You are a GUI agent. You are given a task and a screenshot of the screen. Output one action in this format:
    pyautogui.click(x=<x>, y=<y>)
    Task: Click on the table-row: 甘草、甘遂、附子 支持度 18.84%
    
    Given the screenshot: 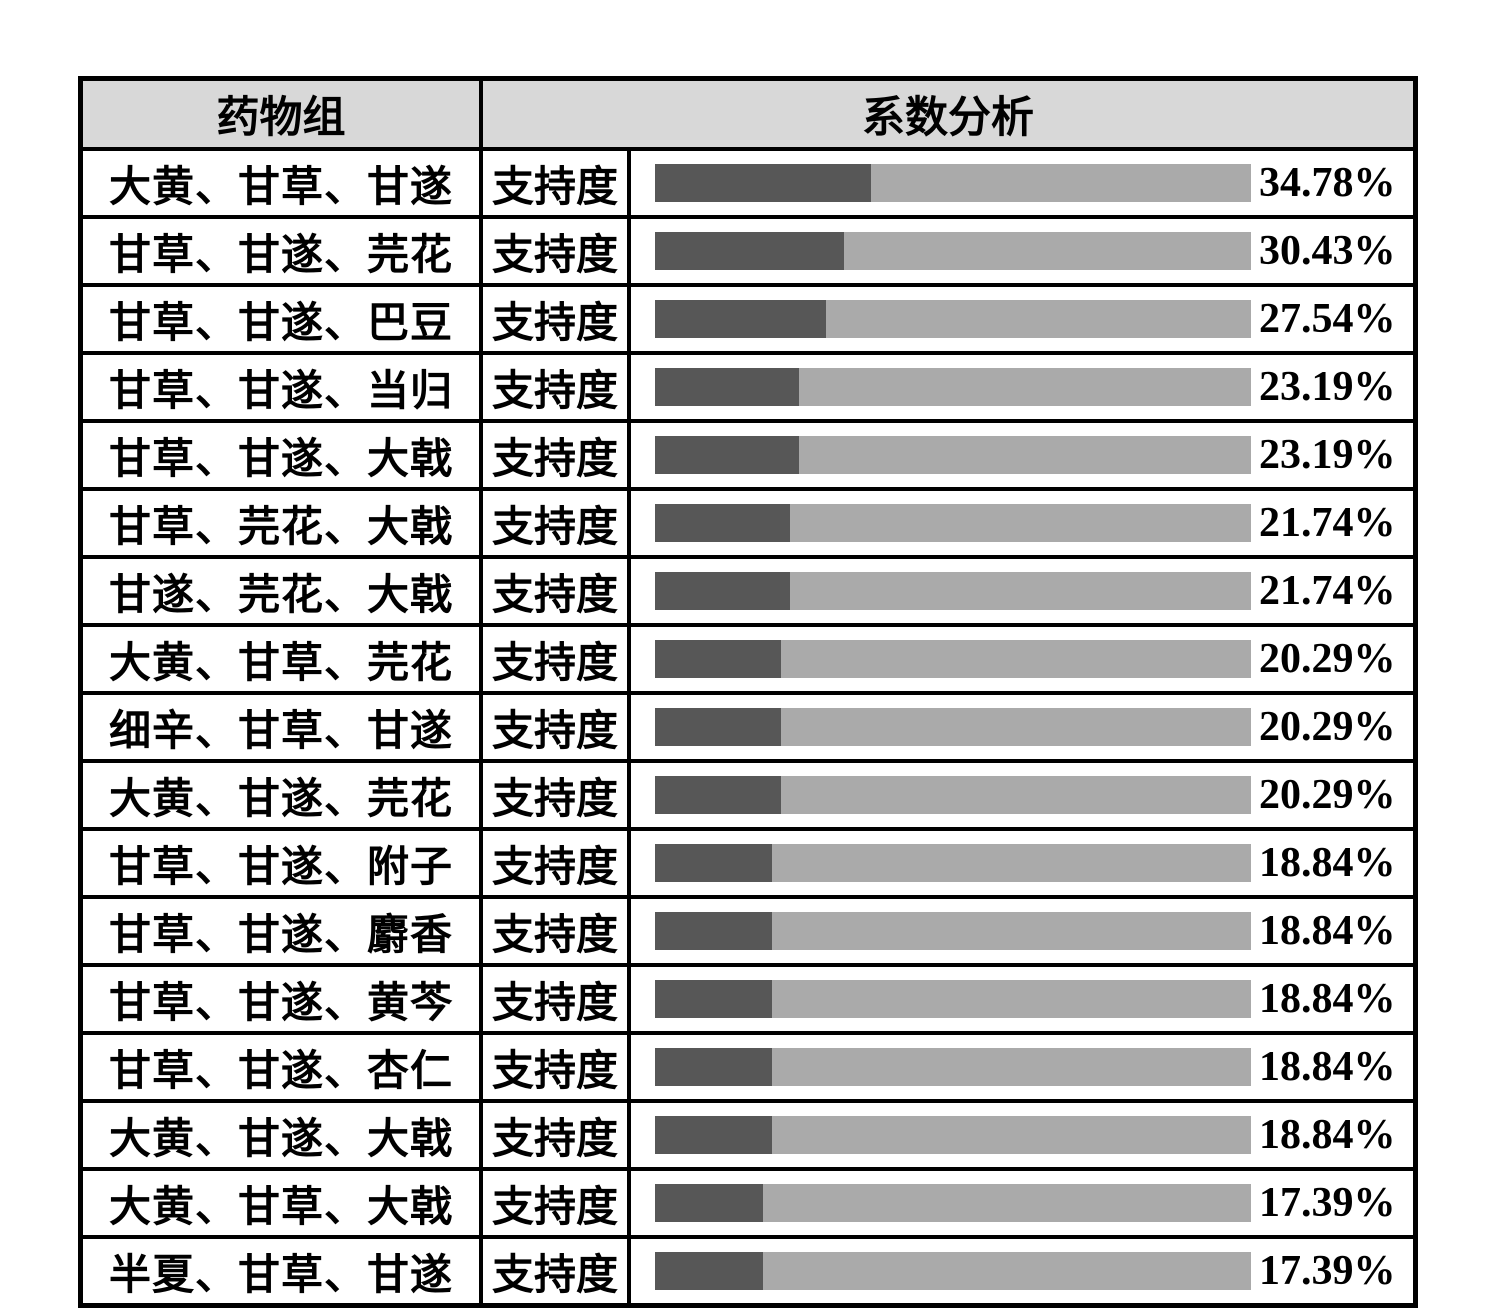 What is the action you would take?
    pyautogui.click(x=748, y=861)
    